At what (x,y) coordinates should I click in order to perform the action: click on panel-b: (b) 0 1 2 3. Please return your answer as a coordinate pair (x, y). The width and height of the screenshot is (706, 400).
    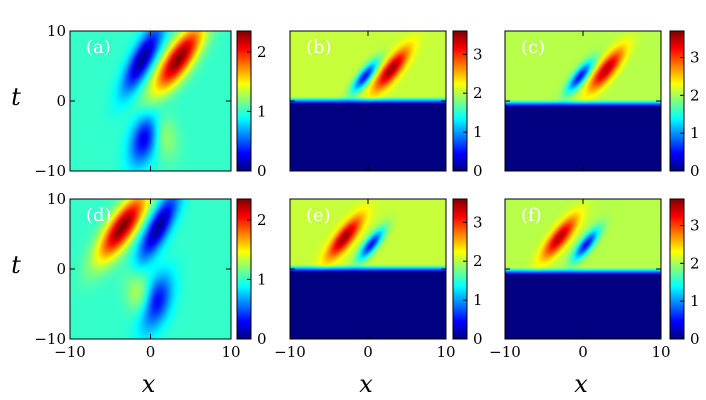
    Looking at the image, I should click on (386, 105).